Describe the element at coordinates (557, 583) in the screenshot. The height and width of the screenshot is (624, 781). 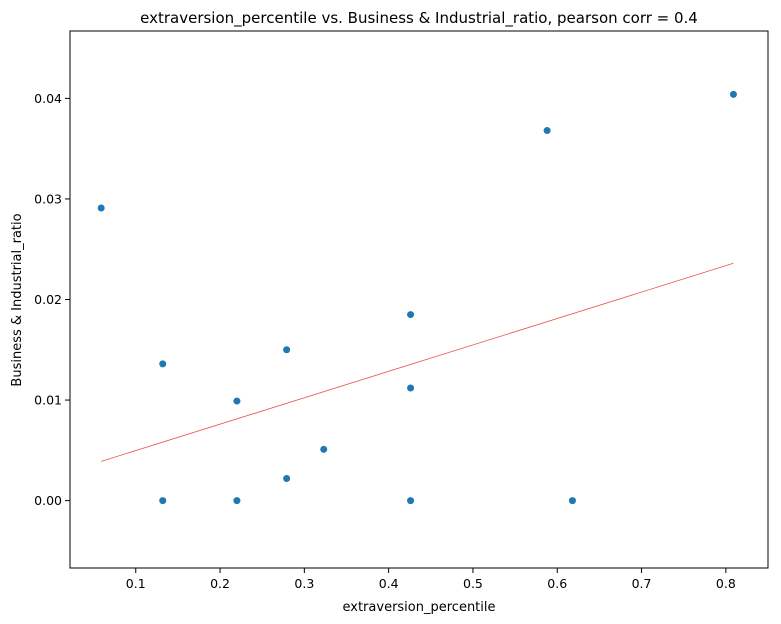
I see `x-tick-label: 0.6` at that location.